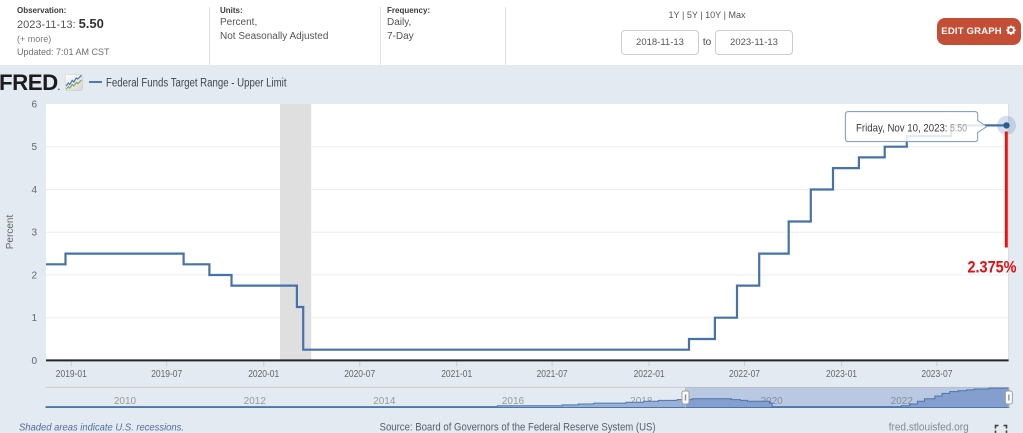 Image resolution: width=1023 pixels, height=433 pixels. What do you see at coordinates (166, 374) in the screenshot?
I see `svg-text: 2019-07` at bounding box center [166, 374].